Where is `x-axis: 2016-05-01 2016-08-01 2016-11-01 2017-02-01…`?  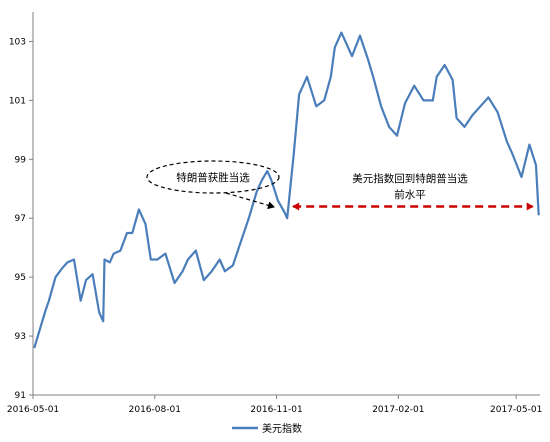
x-axis: 2016-05-01 2016-08-01 2016-11-01 2017-02-01… is located at coordinates (274, 404).